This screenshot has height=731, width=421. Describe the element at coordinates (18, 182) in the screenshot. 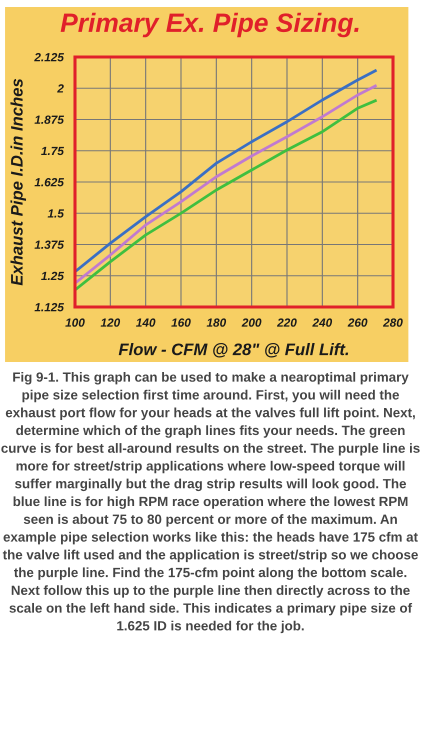

I see `y-axis-title: Exhaust Pipe I.D.in Inches` at that location.